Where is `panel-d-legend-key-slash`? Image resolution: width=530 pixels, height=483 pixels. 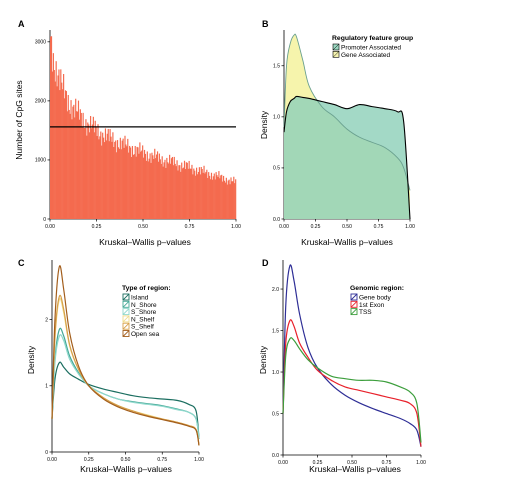
panel-d-legend-key-slash is located at coordinates (354, 297).